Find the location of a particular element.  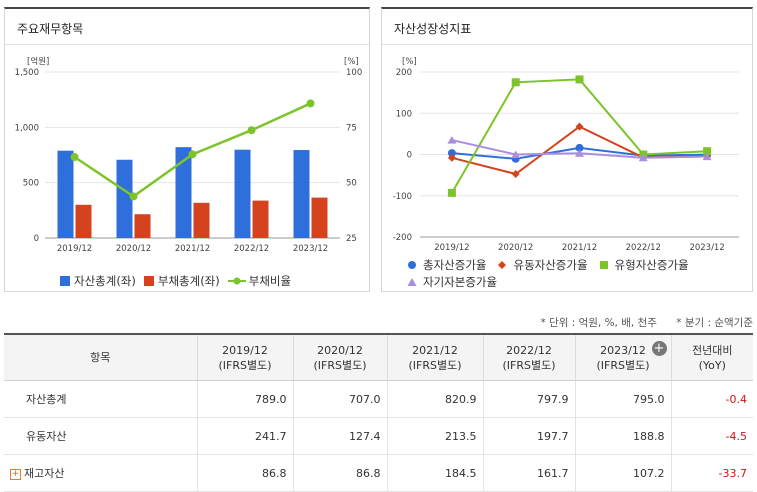

y-tick-label-right: 25 is located at coordinates (351, 239).